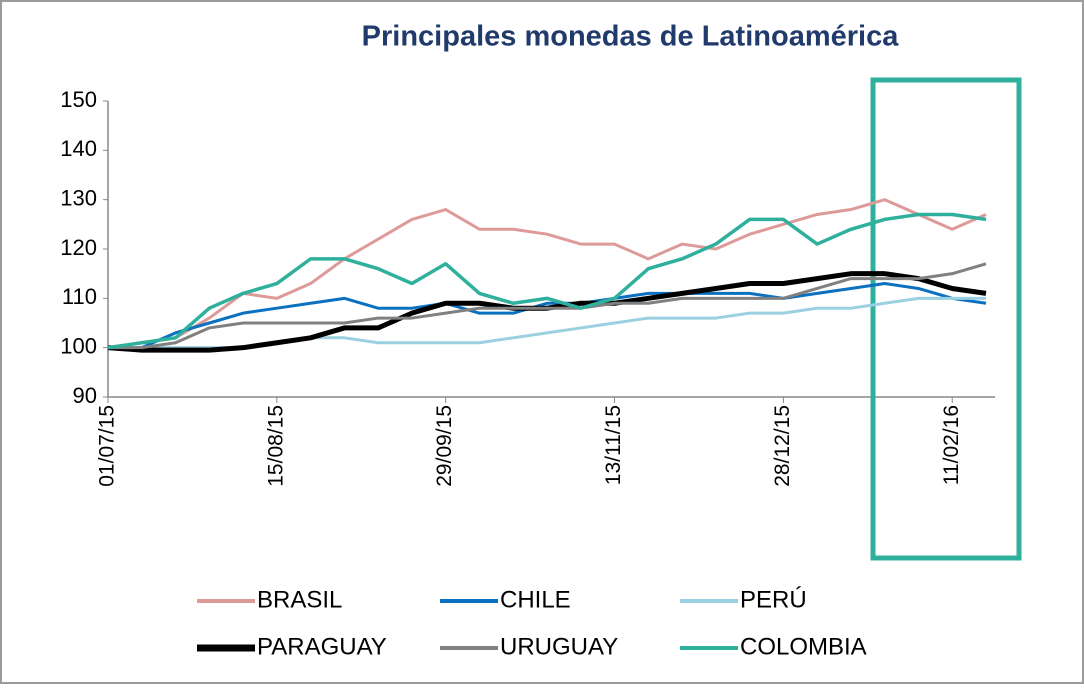 This screenshot has width=1084, height=689. I want to click on y-tick-label: 140, so click(78, 148).